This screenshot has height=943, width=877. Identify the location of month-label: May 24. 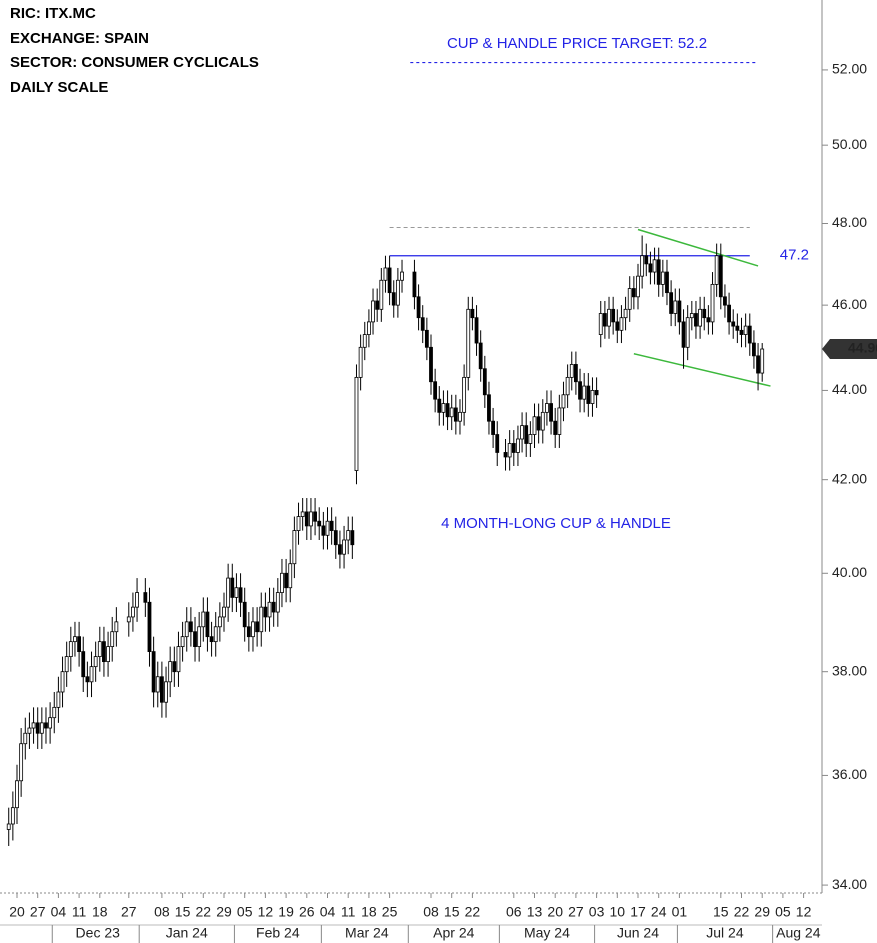
(547, 933).